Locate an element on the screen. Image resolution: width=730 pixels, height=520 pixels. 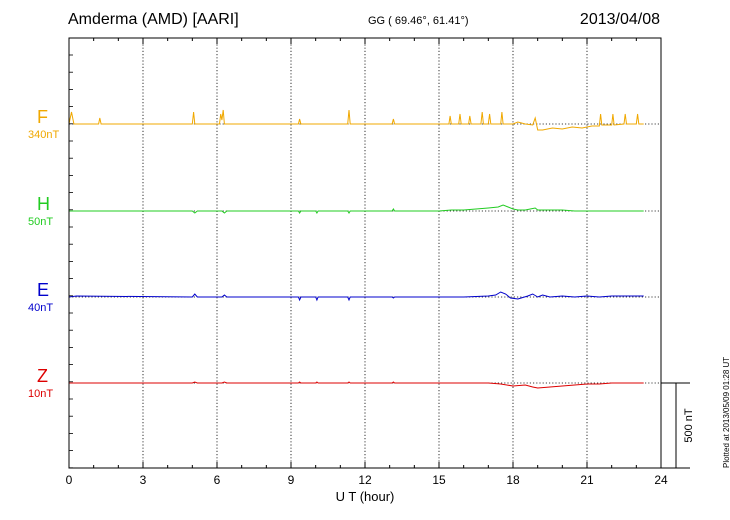
x-axis-label: U T (hour) is located at coordinates (365, 496).